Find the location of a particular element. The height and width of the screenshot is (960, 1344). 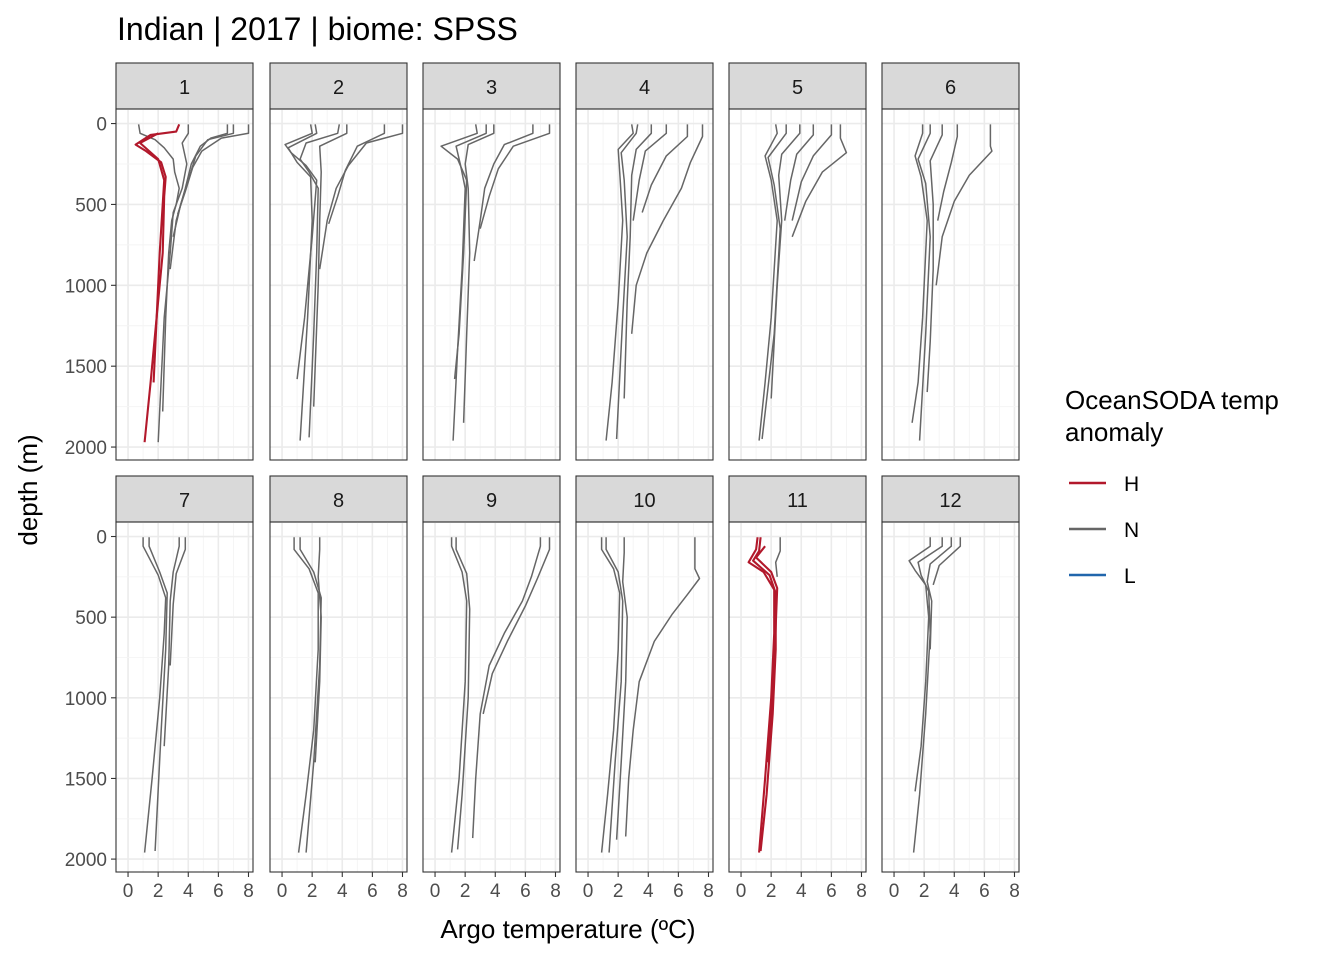

x-tick-label: 0 is located at coordinates (741, 891).